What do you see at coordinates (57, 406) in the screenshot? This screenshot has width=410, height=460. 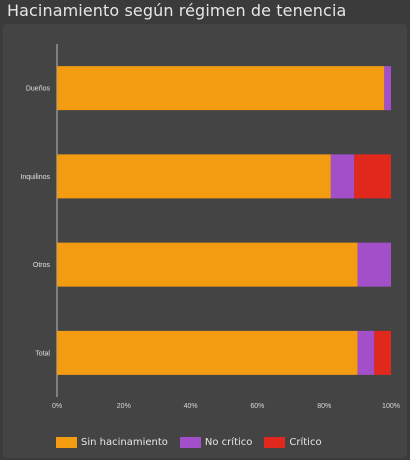 I see `x-tick-label: 0%` at bounding box center [57, 406].